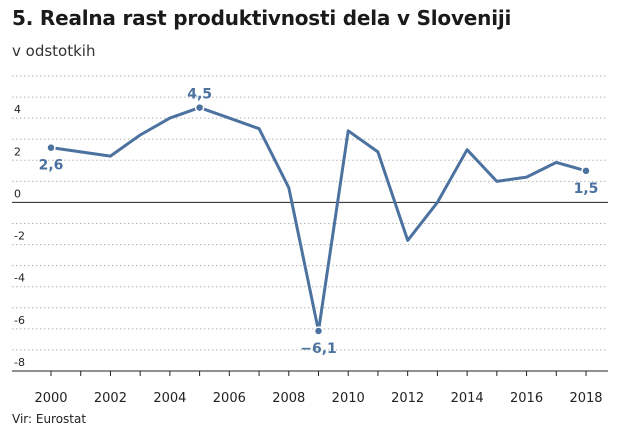  What do you see at coordinates (49, 419) in the screenshot?
I see `source-note: Vir: Eurostat` at bounding box center [49, 419].